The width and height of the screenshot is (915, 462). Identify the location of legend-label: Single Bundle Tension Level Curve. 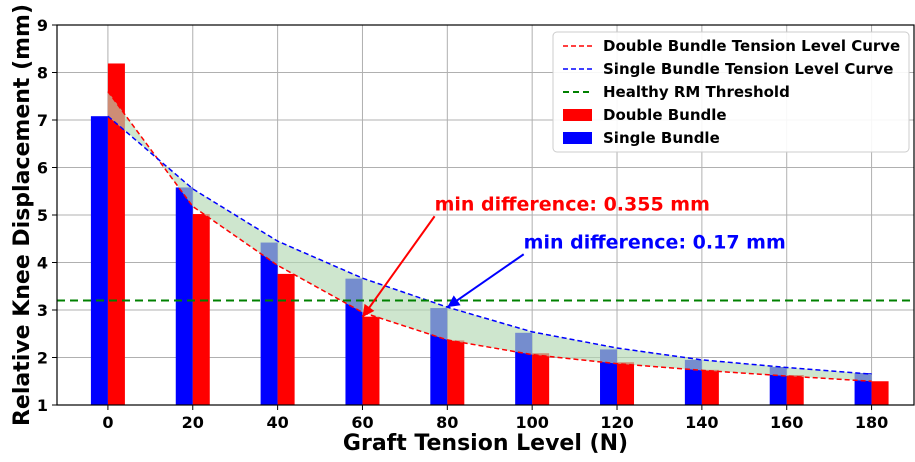
(748, 69).